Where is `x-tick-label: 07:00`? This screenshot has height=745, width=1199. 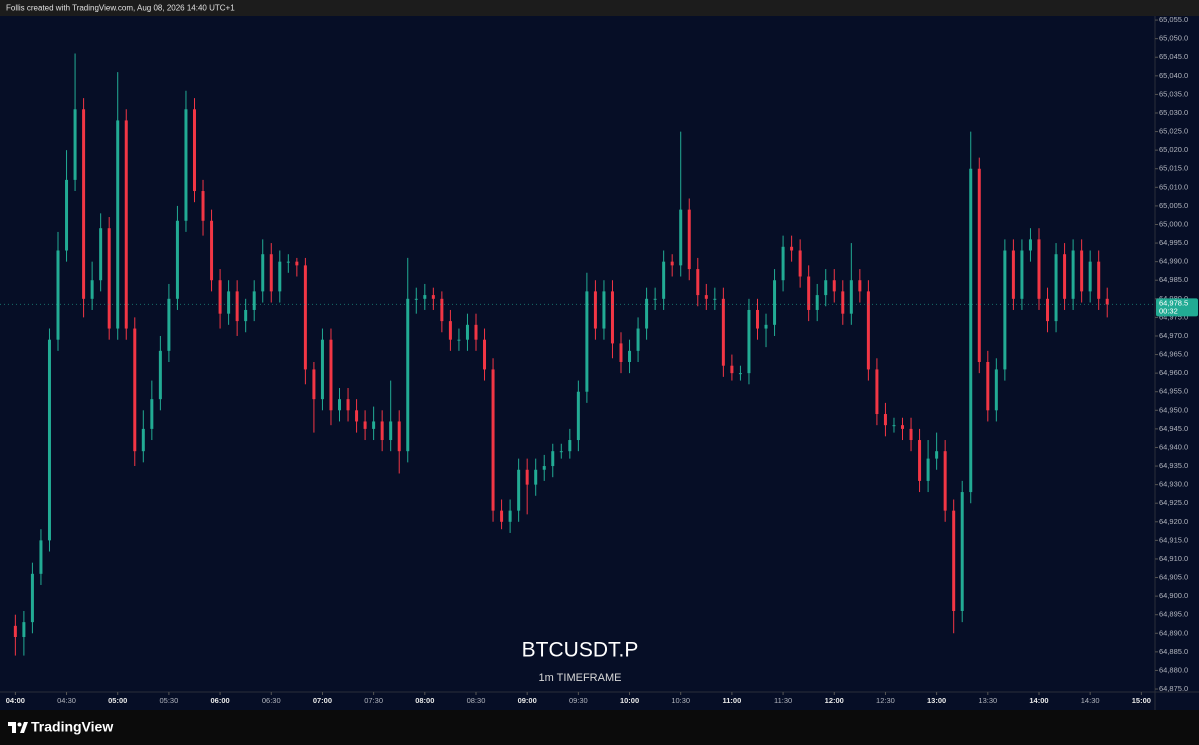
x-tick-label: 07:00 is located at coordinates (322, 700).